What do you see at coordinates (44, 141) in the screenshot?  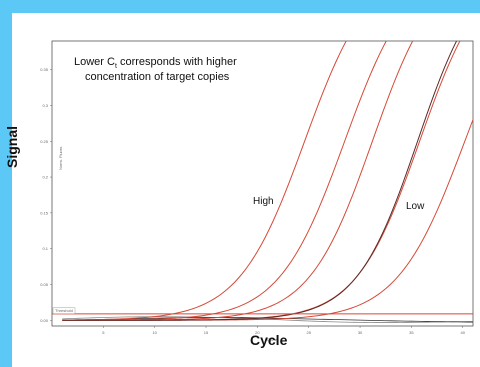 I see `y-tick-label: 0.25` at bounding box center [44, 141].